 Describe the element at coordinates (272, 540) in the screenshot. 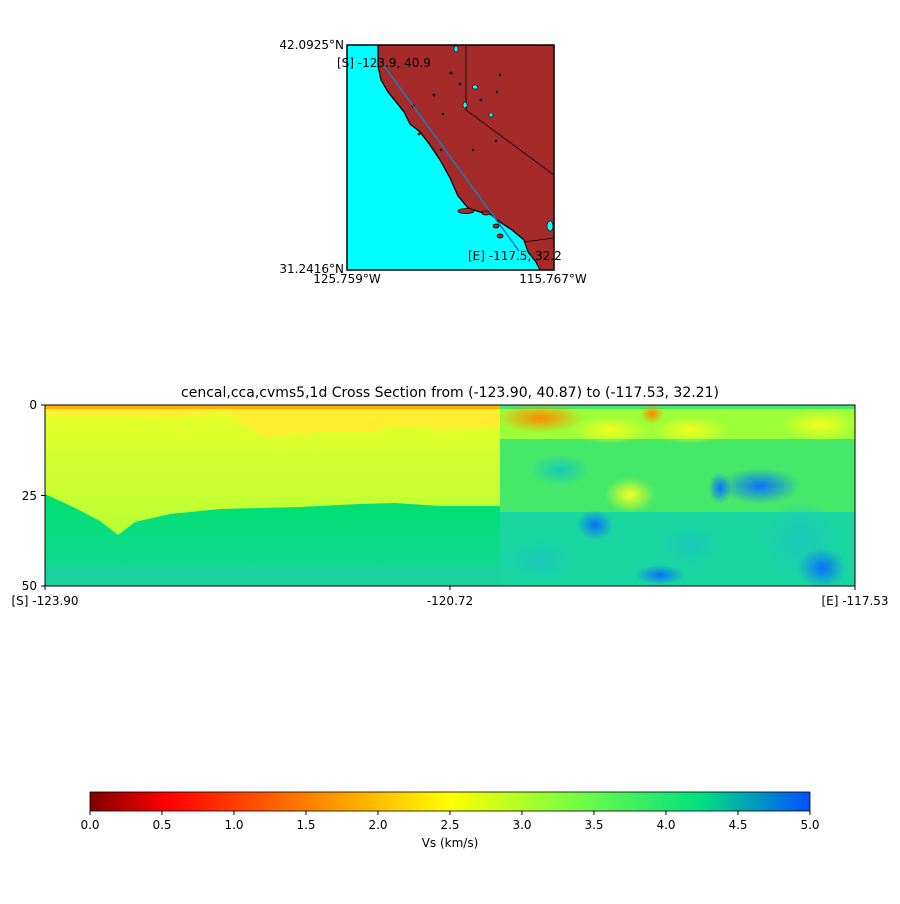

I see `region-lower-crust` at that location.